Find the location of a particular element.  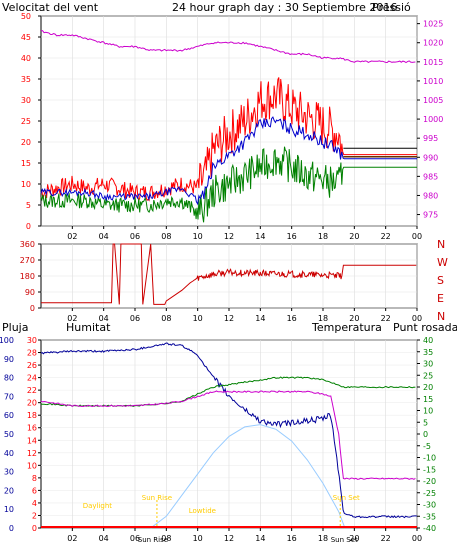

humidity-tick-label: 20 is located at coordinates (32, 403).